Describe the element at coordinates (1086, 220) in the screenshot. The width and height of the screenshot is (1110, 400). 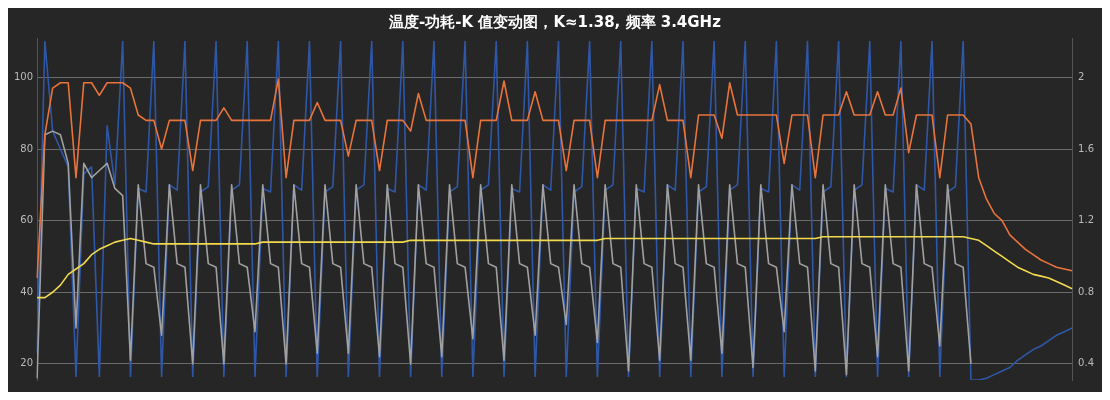
I see `y2-tick-label: 1.2` at that location.